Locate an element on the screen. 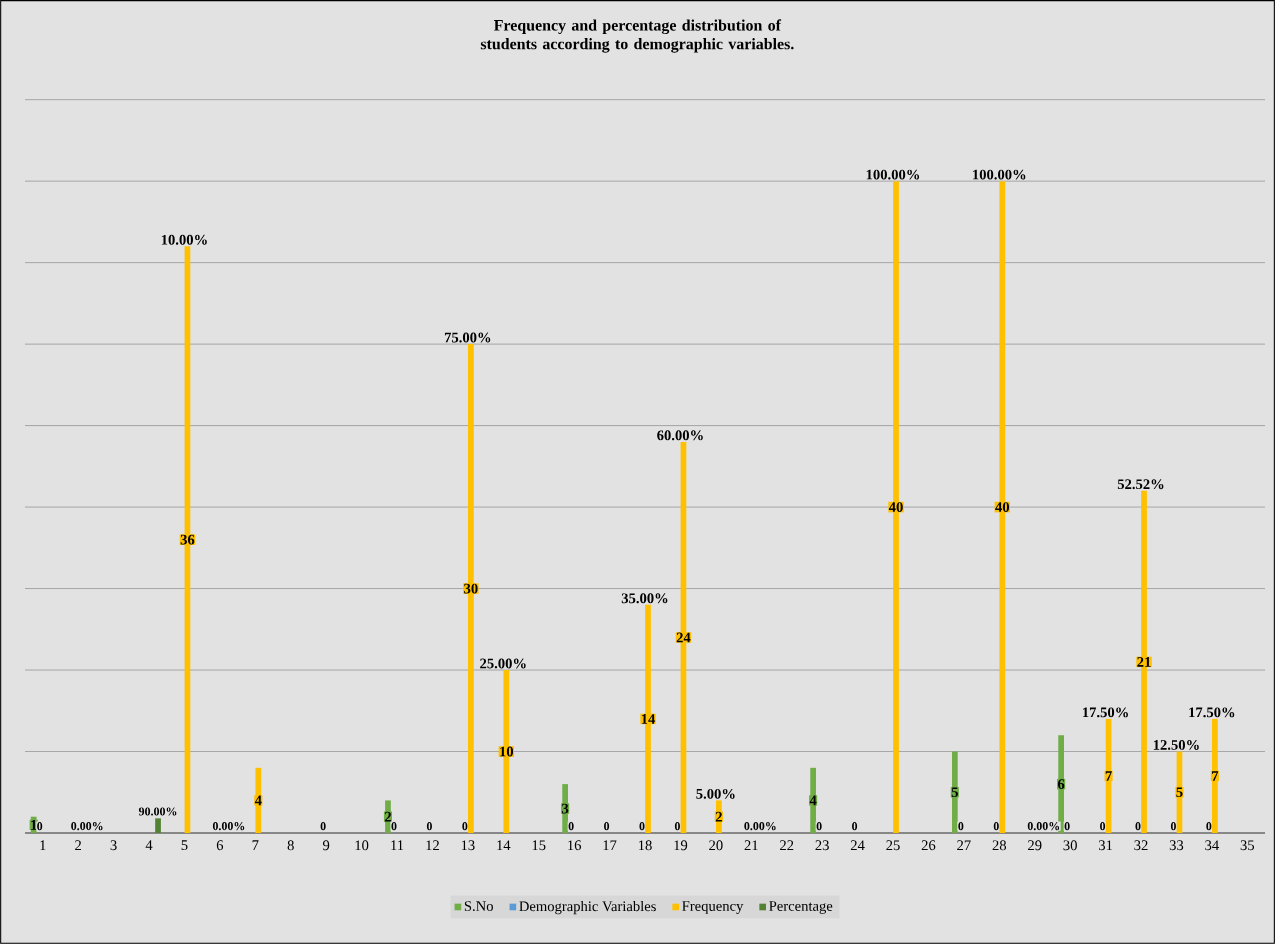 This screenshot has width=1275, height=944. x-tick-label: 16 is located at coordinates (575, 845).